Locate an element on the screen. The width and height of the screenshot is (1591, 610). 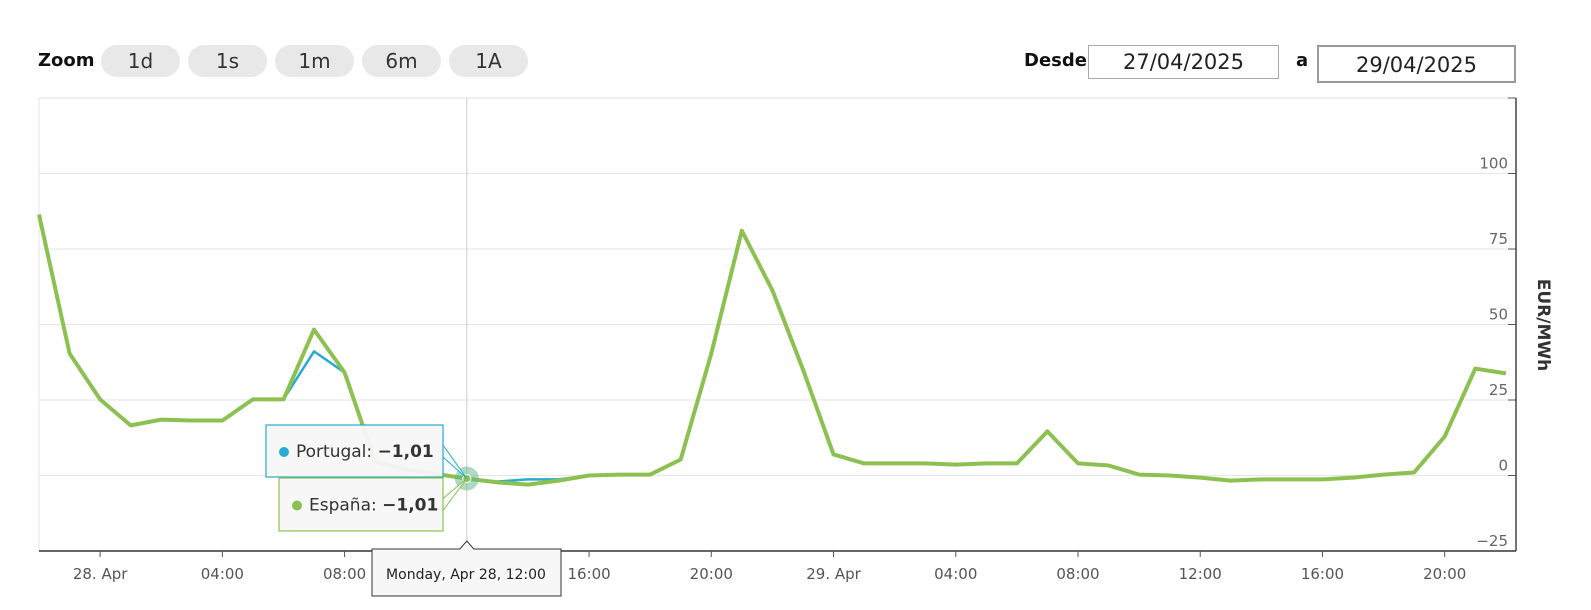
x-tick-label: 12:00 is located at coordinates (1200, 574).